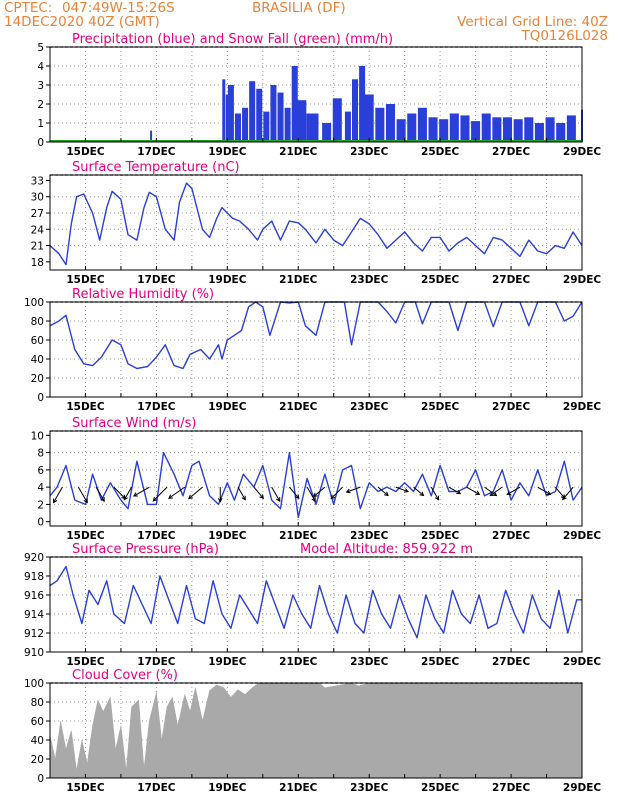 Image resolution: width=618 pixels, height=800 pixels. What do you see at coordinates (369, 407) in the screenshot?
I see `rh-xtick-label: 23DEC` at bounding box center [369, 407].